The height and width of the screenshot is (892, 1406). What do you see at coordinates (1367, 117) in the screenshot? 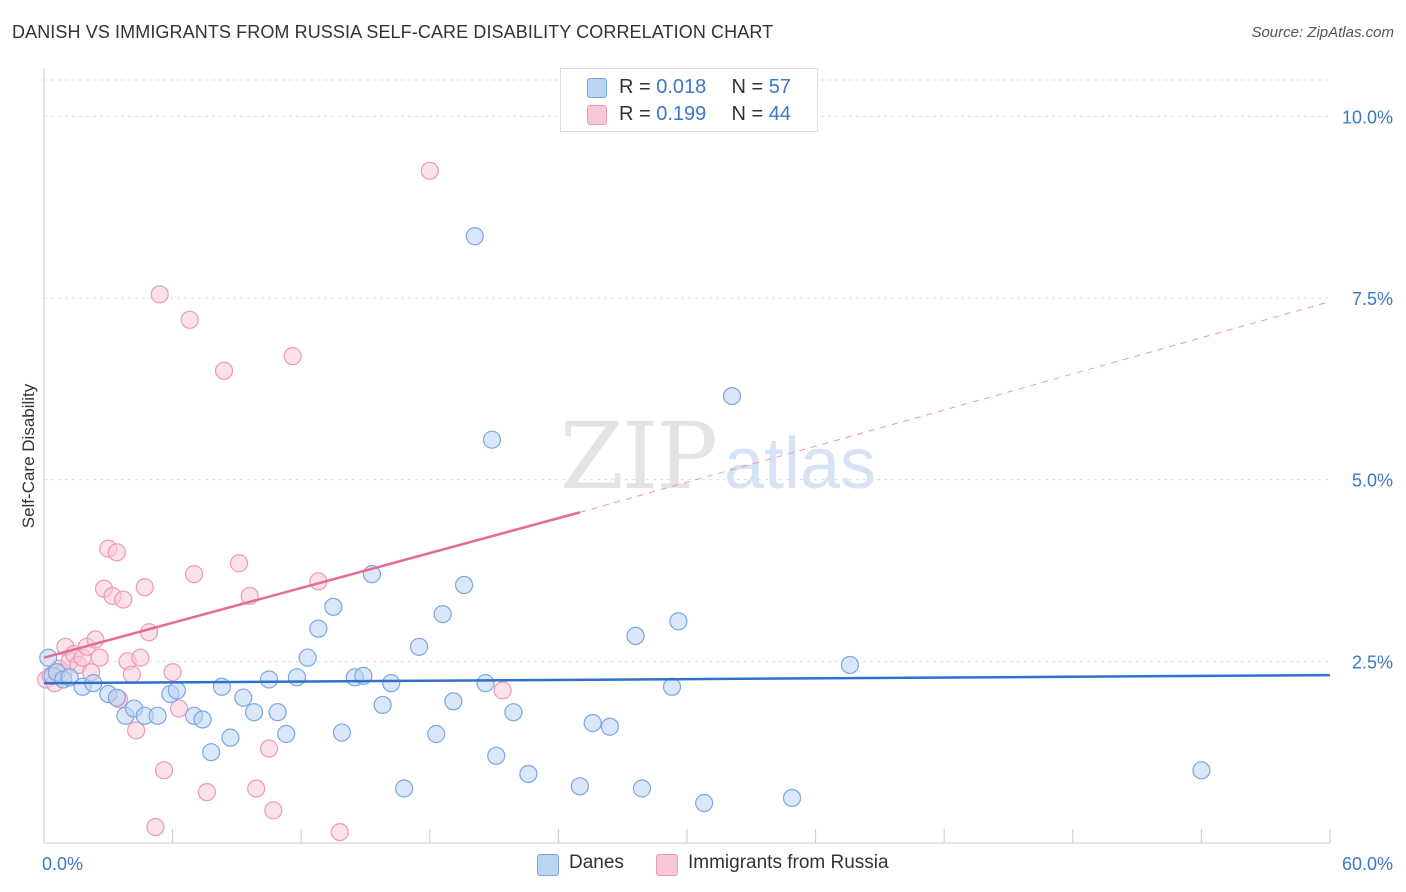
I see `y-tick-label: 10.0%` at bounding box center [1367, 117].